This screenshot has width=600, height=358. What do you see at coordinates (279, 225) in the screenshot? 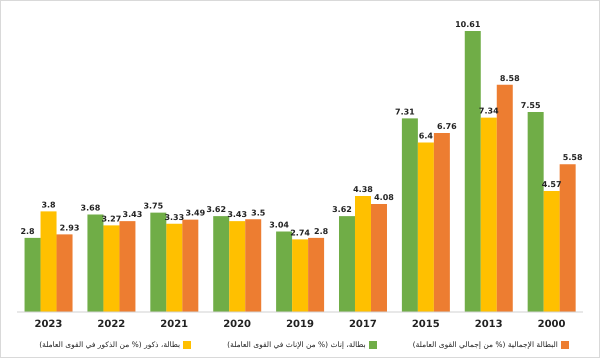
I see `data-label: 3.04` at bounding box center [279, 225].